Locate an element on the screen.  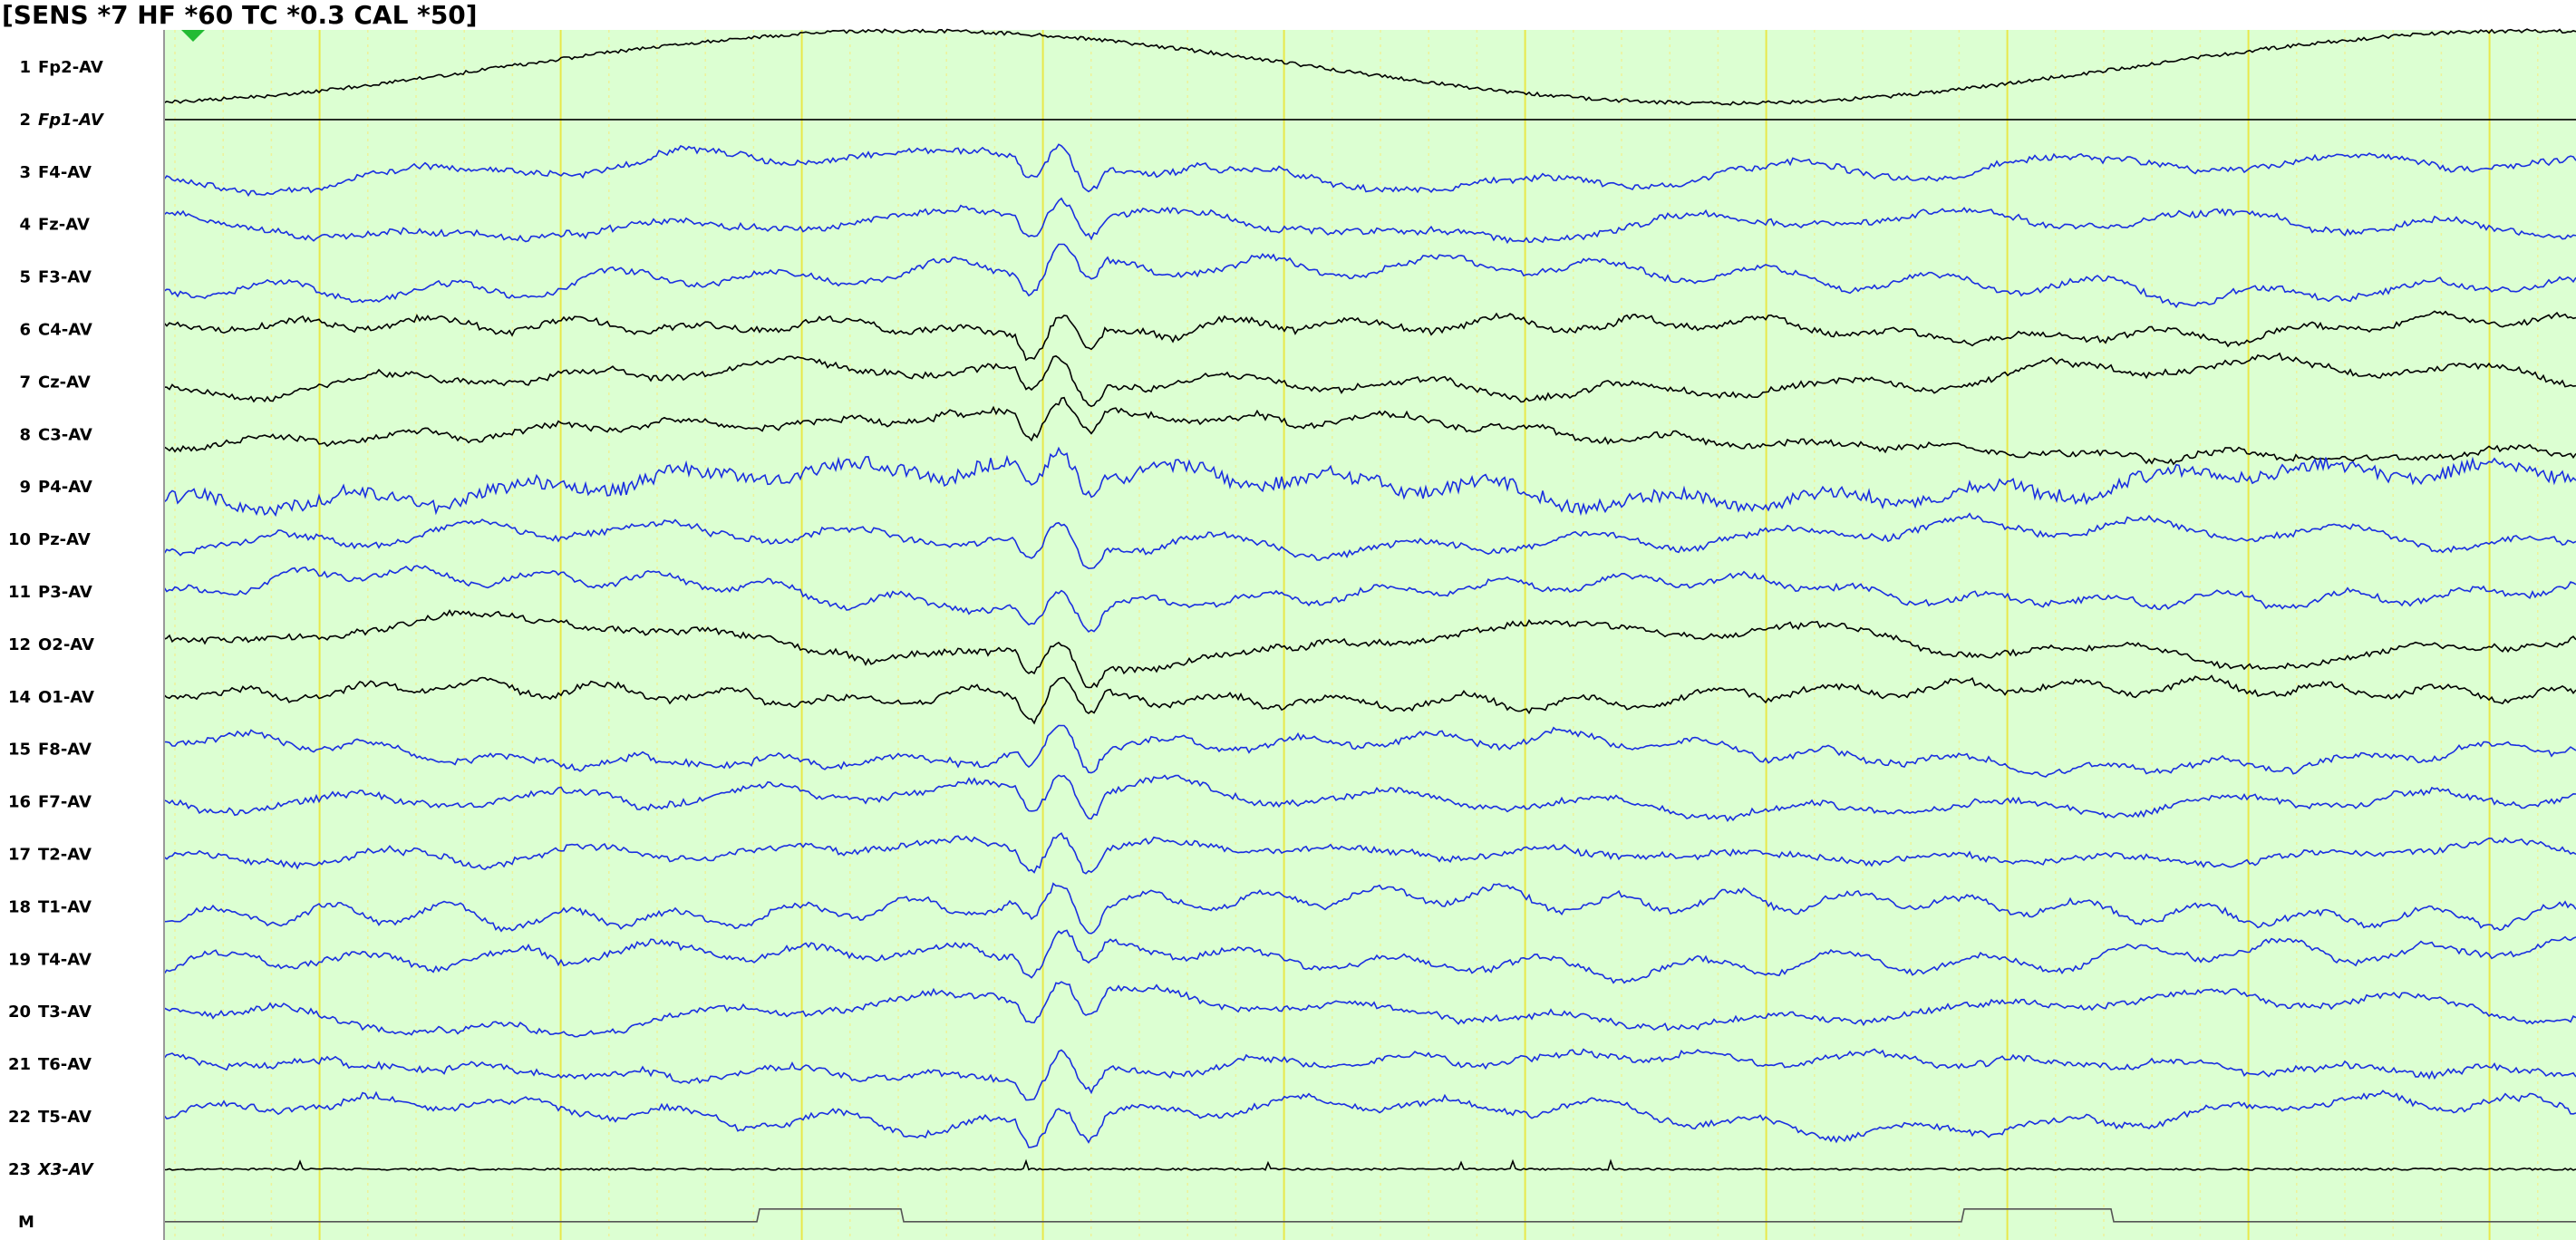
channel-number: 16 is located at coordinates (19, 802).